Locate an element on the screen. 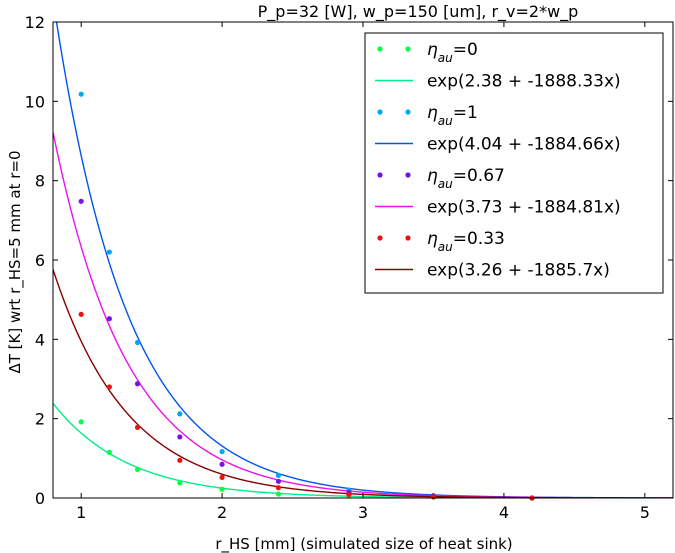 The height and width of the screenshot is (553, 675). legend-label-1: exp(2.38 + -1888.33x) is located at coordinates (524, 82).